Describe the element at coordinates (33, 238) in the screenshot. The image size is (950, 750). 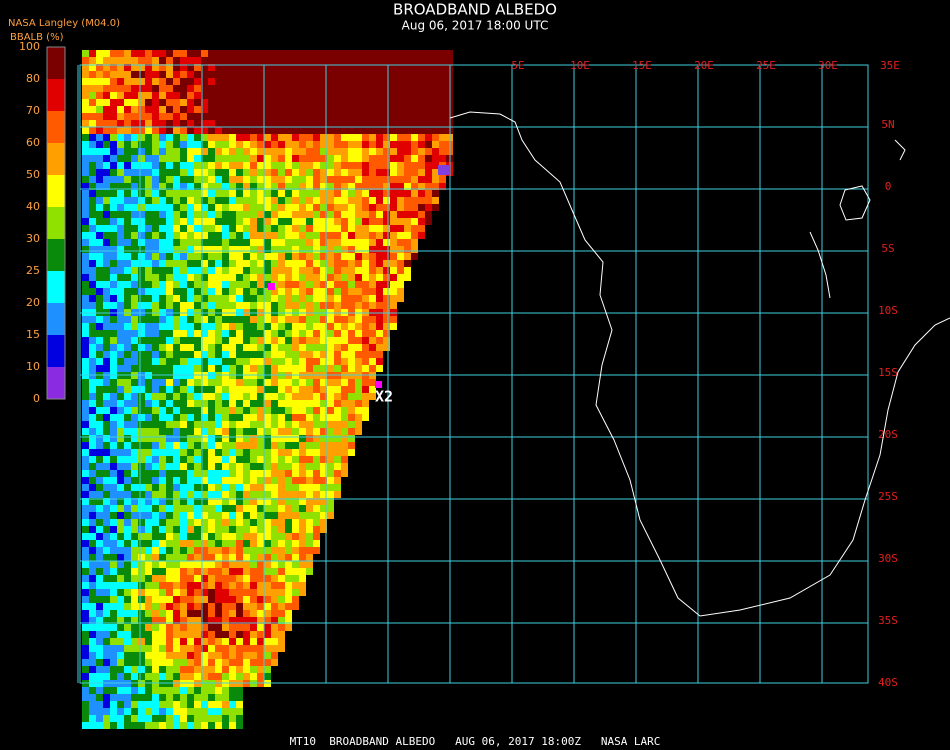
I see `colorbar-tick-label: 30` at that location.